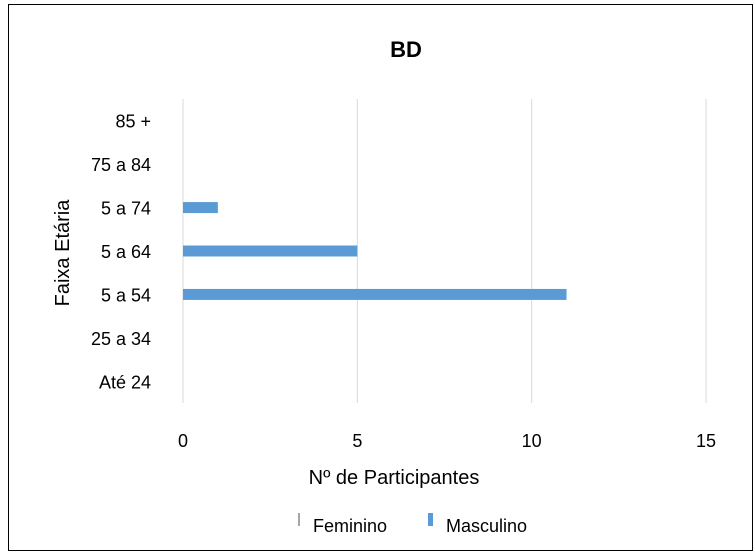  I want to click on y-tick-label: 85 +, so click(133, 122).